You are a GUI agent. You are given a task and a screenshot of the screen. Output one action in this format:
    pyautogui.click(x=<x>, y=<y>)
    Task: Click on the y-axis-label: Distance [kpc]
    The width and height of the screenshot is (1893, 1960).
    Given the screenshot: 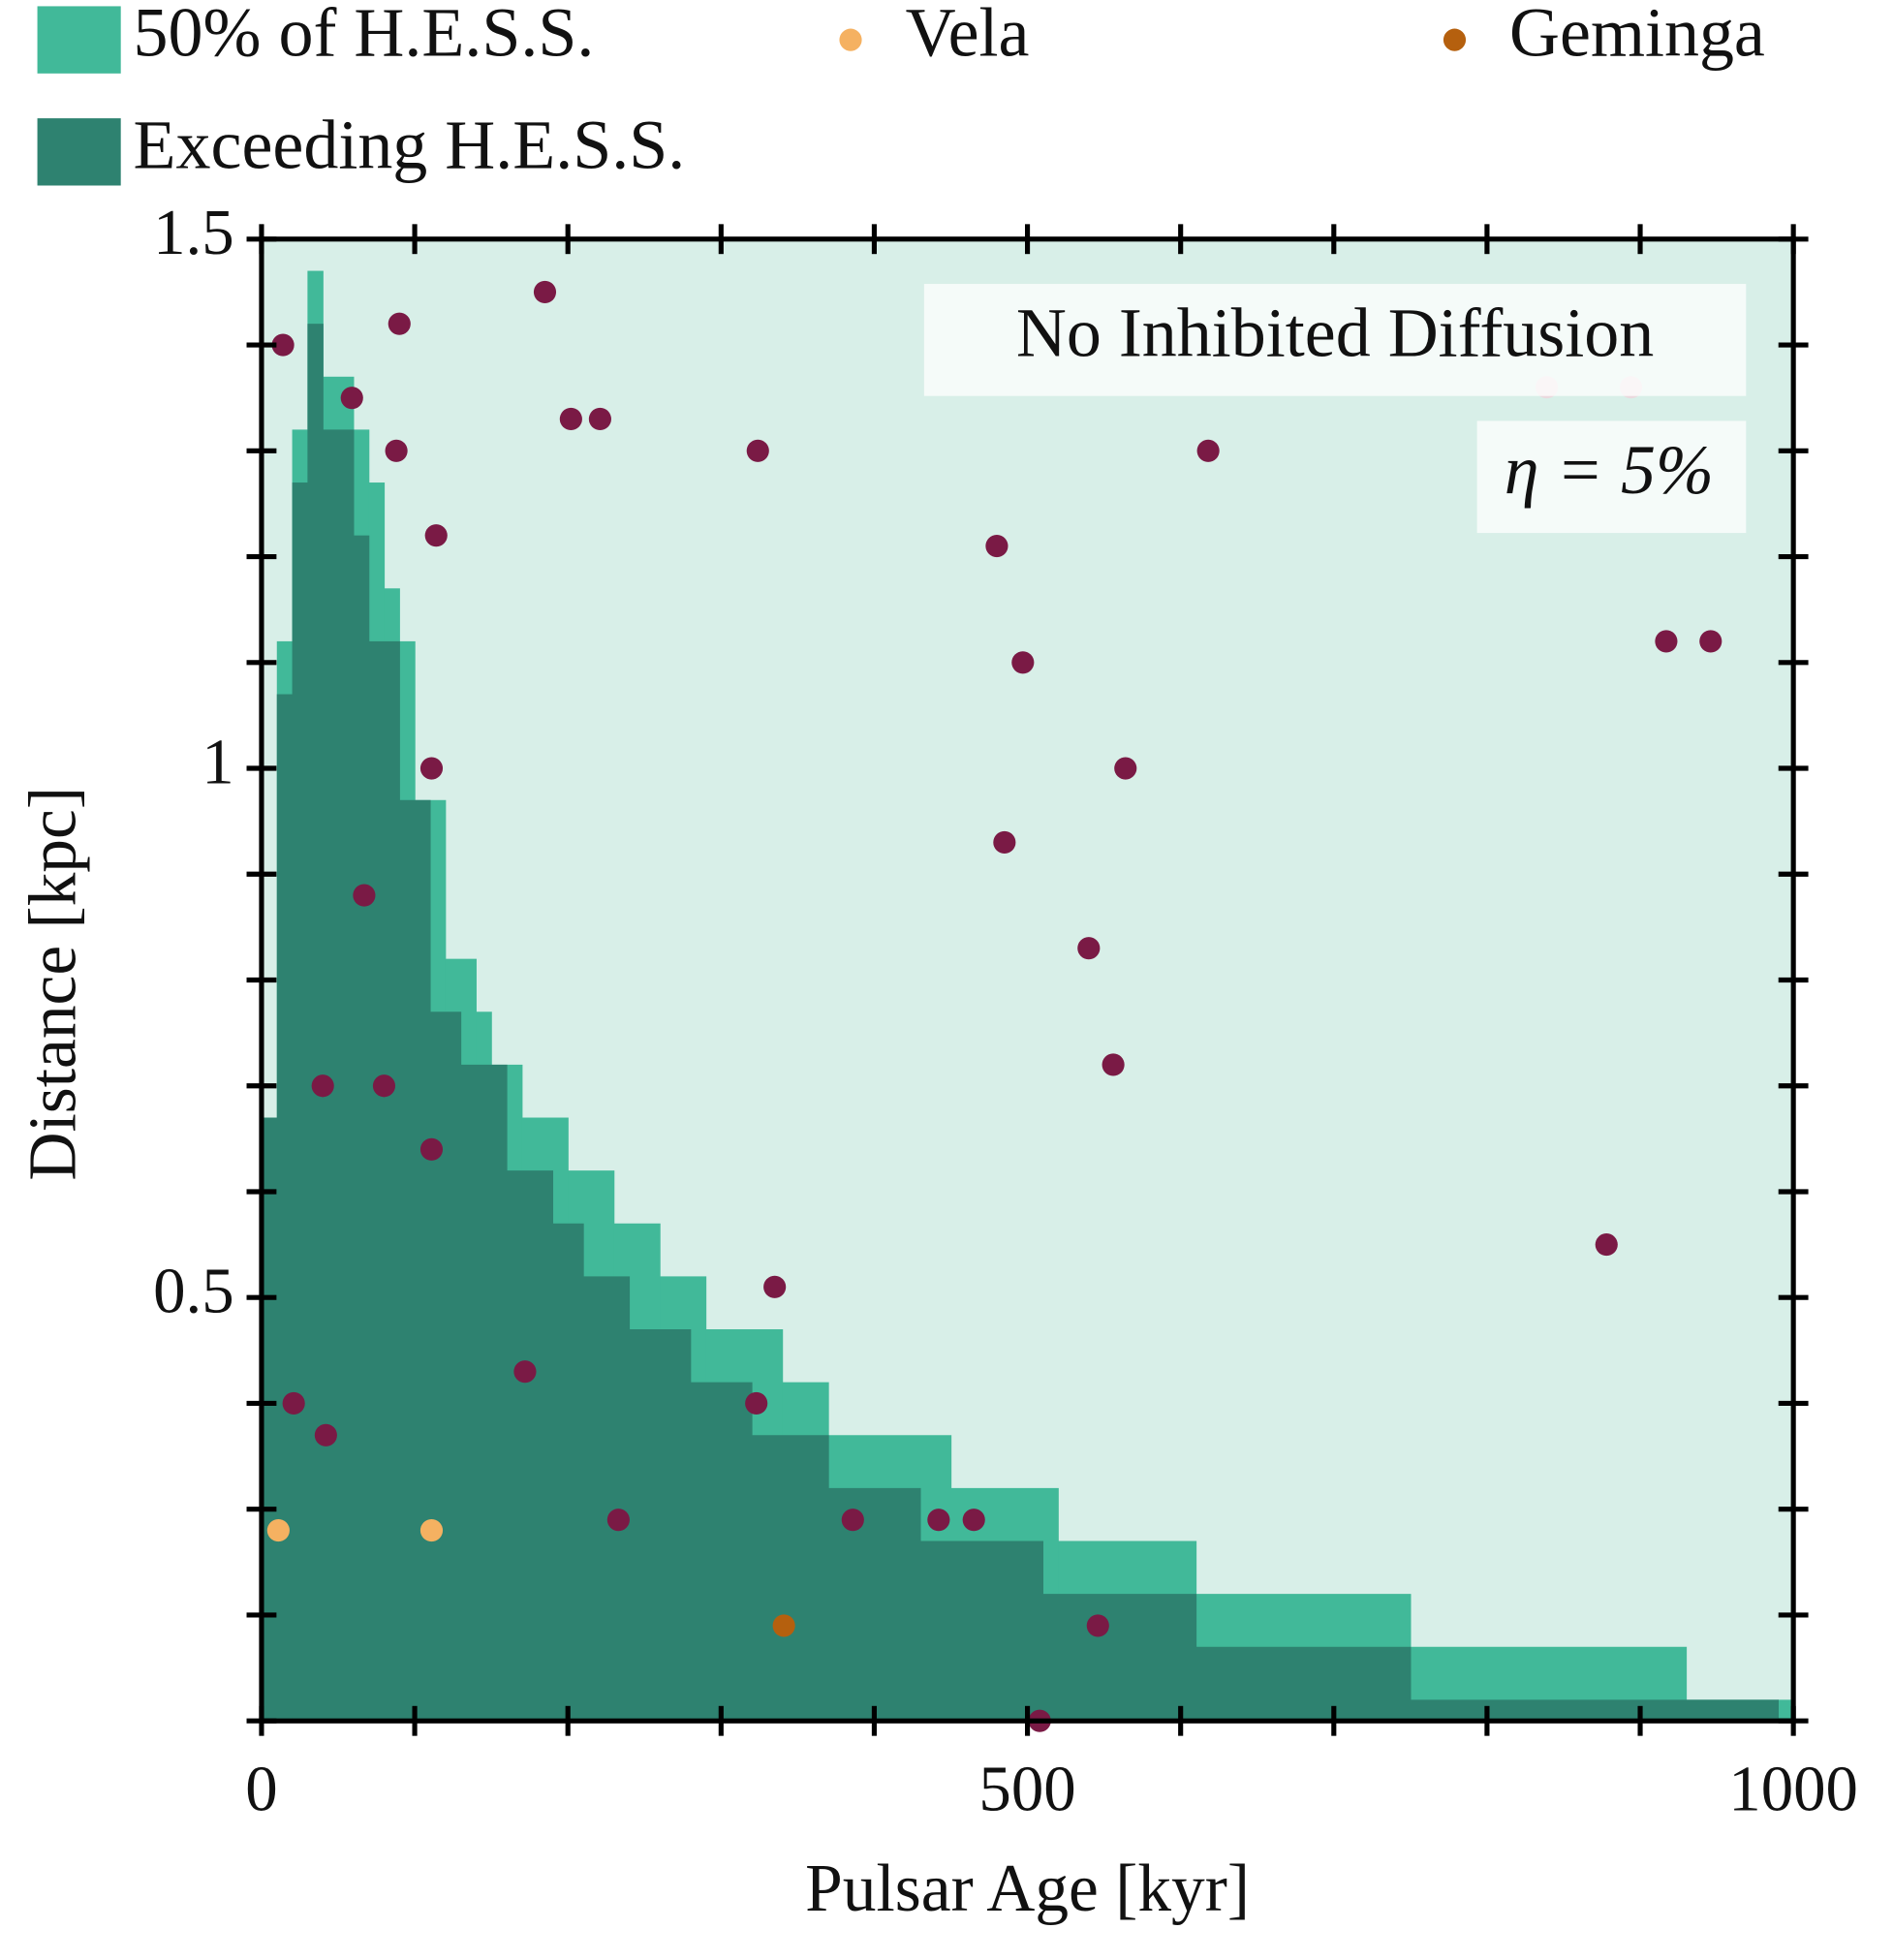 What is the action you would take?
    pyautogui.click(x=54, y=984)
    